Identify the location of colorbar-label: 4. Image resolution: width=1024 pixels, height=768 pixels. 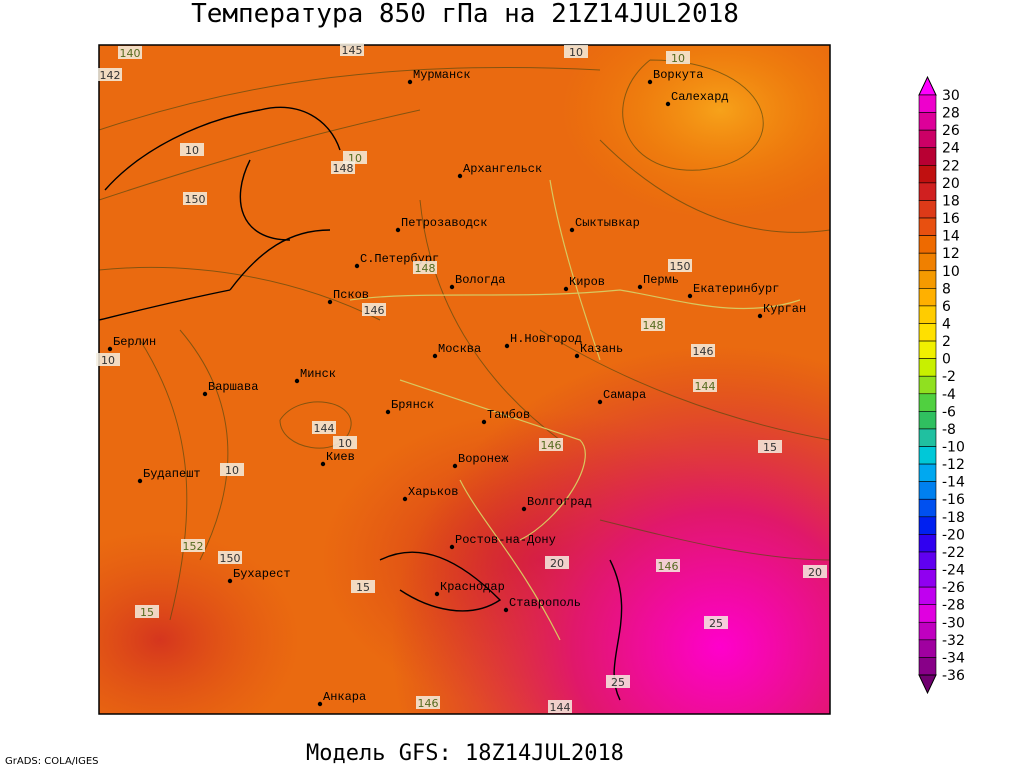
(946, 324).